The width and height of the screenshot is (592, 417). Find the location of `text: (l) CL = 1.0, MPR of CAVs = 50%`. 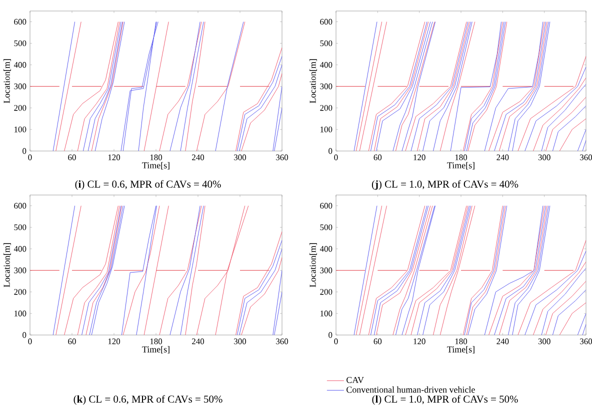

text: (l) CL = 1.0, MPR of CAVs = 50% is located at coordinates (445, 400).